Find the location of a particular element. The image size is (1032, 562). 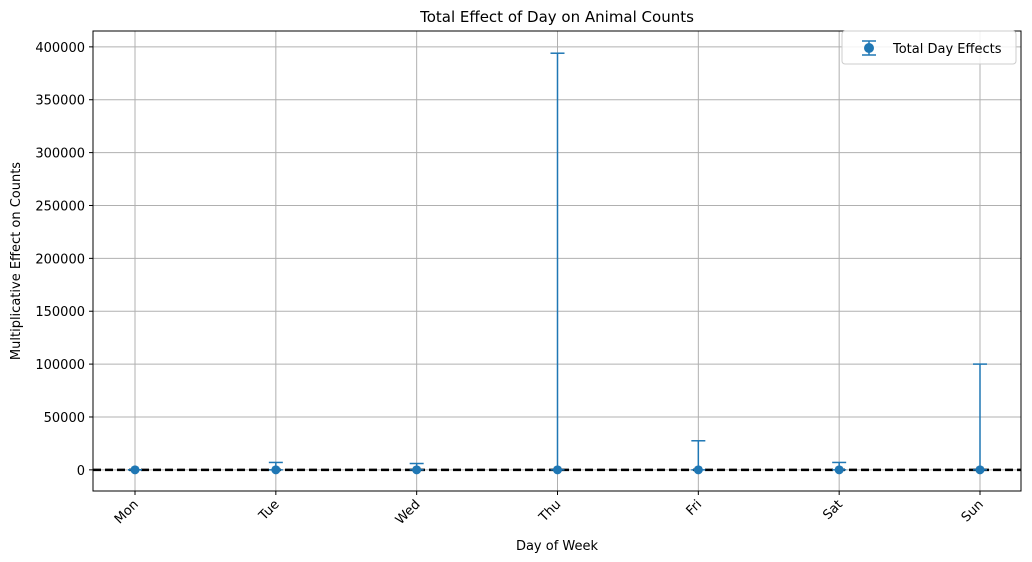

y-axis-label: Multiplicative Effect on Counts is located at coordinates (16, 261).